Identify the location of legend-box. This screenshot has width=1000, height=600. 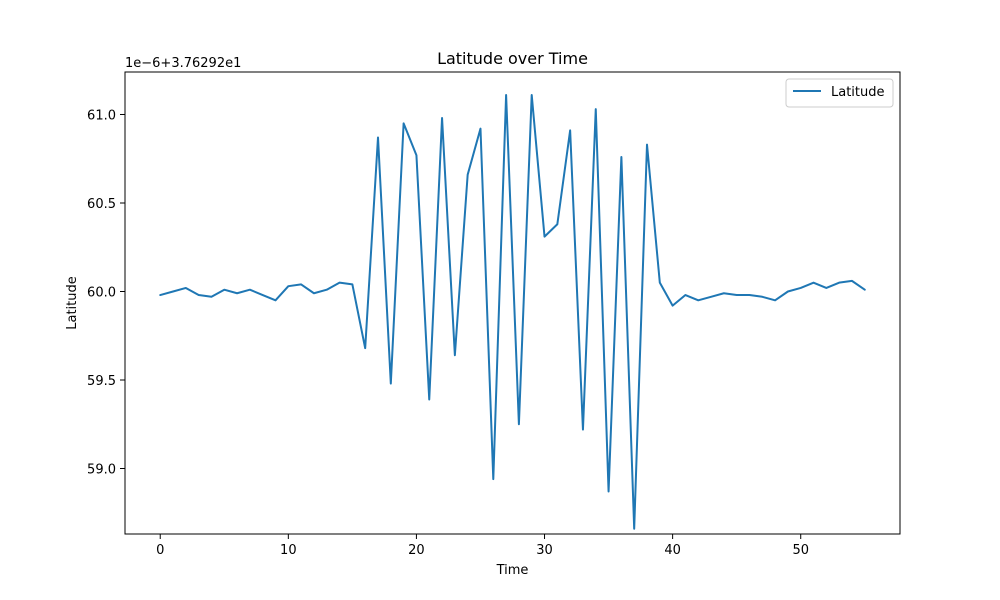
(839, 93).